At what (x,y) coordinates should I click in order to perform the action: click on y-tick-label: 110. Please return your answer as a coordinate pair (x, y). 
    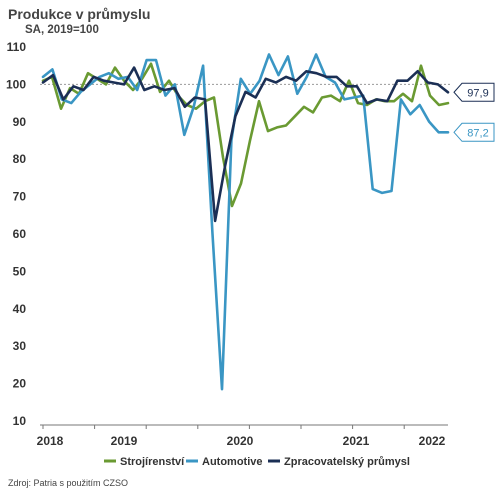
    Looking at the image, I should click on (17, 47).